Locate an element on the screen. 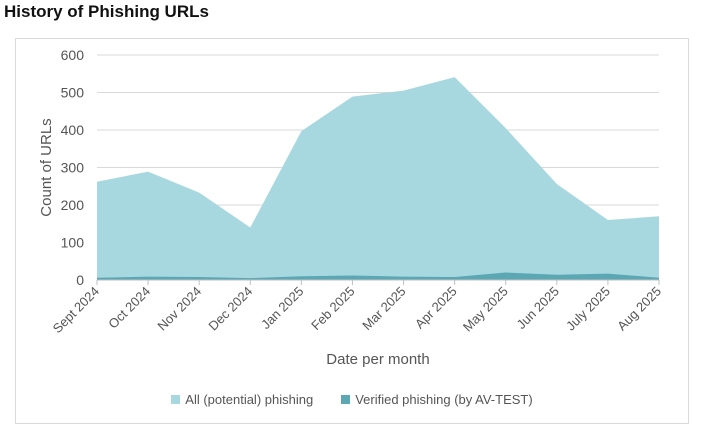  x-tick-label: Dec 2024 is located at coordinates (230, 309).